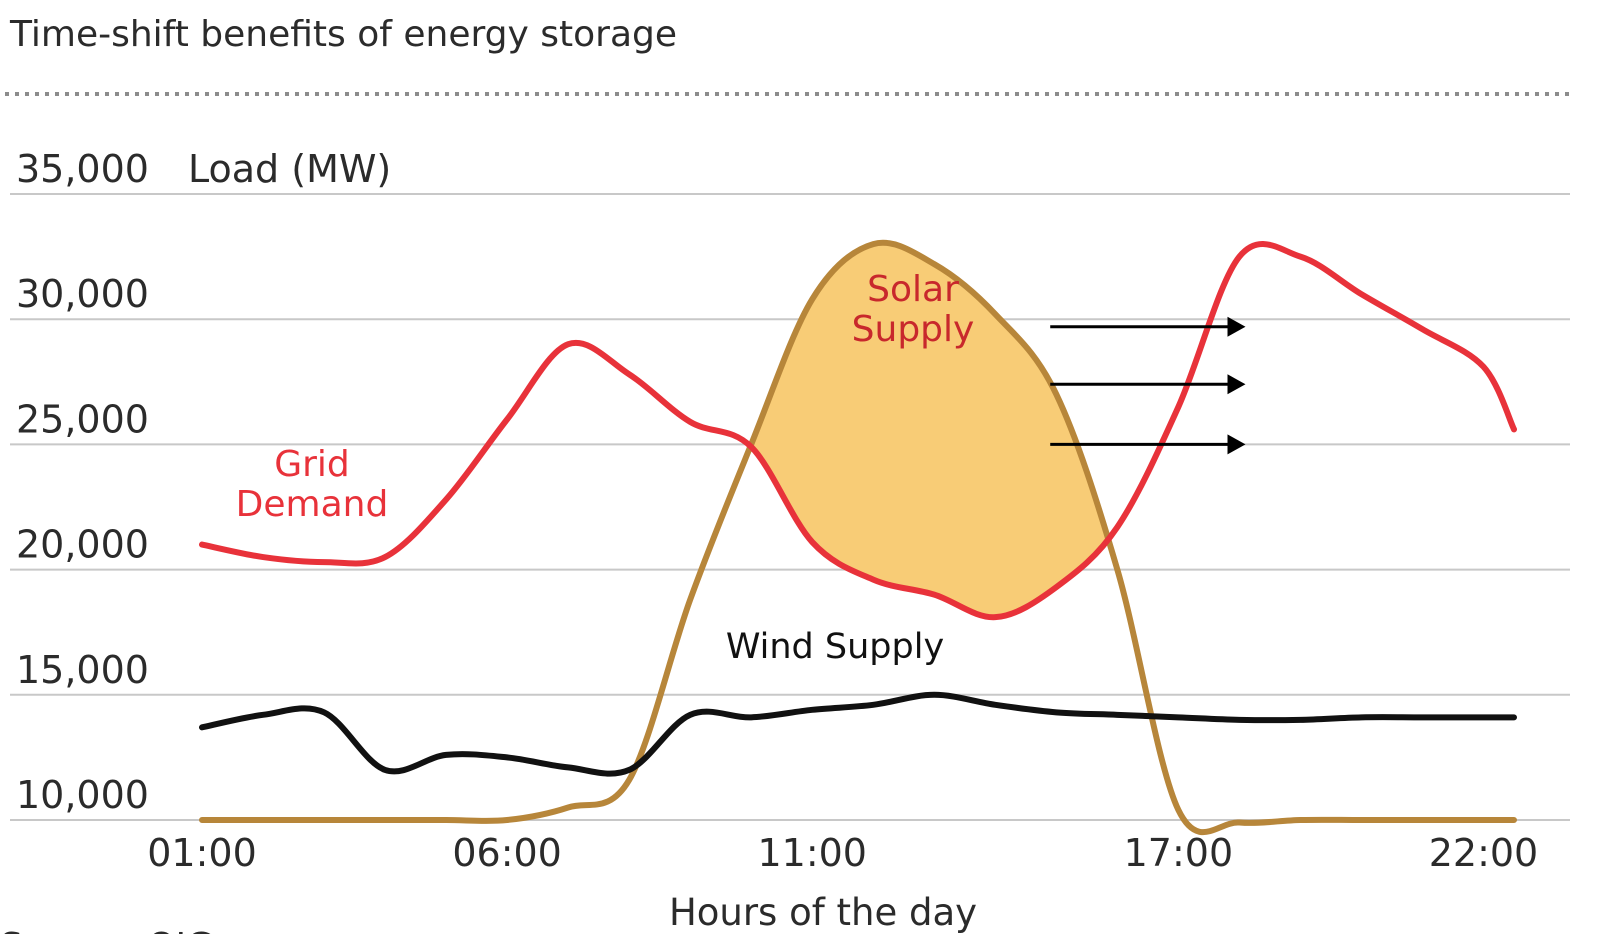 The image size is (1614, 934). What do you see at coordinates (82, 169) in the screenshot?
I see `y-tick-label: 35,000` at bounding box center [82, 169].